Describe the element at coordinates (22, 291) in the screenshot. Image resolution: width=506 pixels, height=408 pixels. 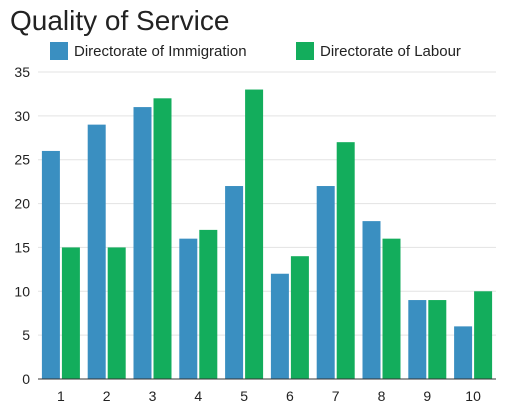
I see `y-tick-label: 10` at that location.